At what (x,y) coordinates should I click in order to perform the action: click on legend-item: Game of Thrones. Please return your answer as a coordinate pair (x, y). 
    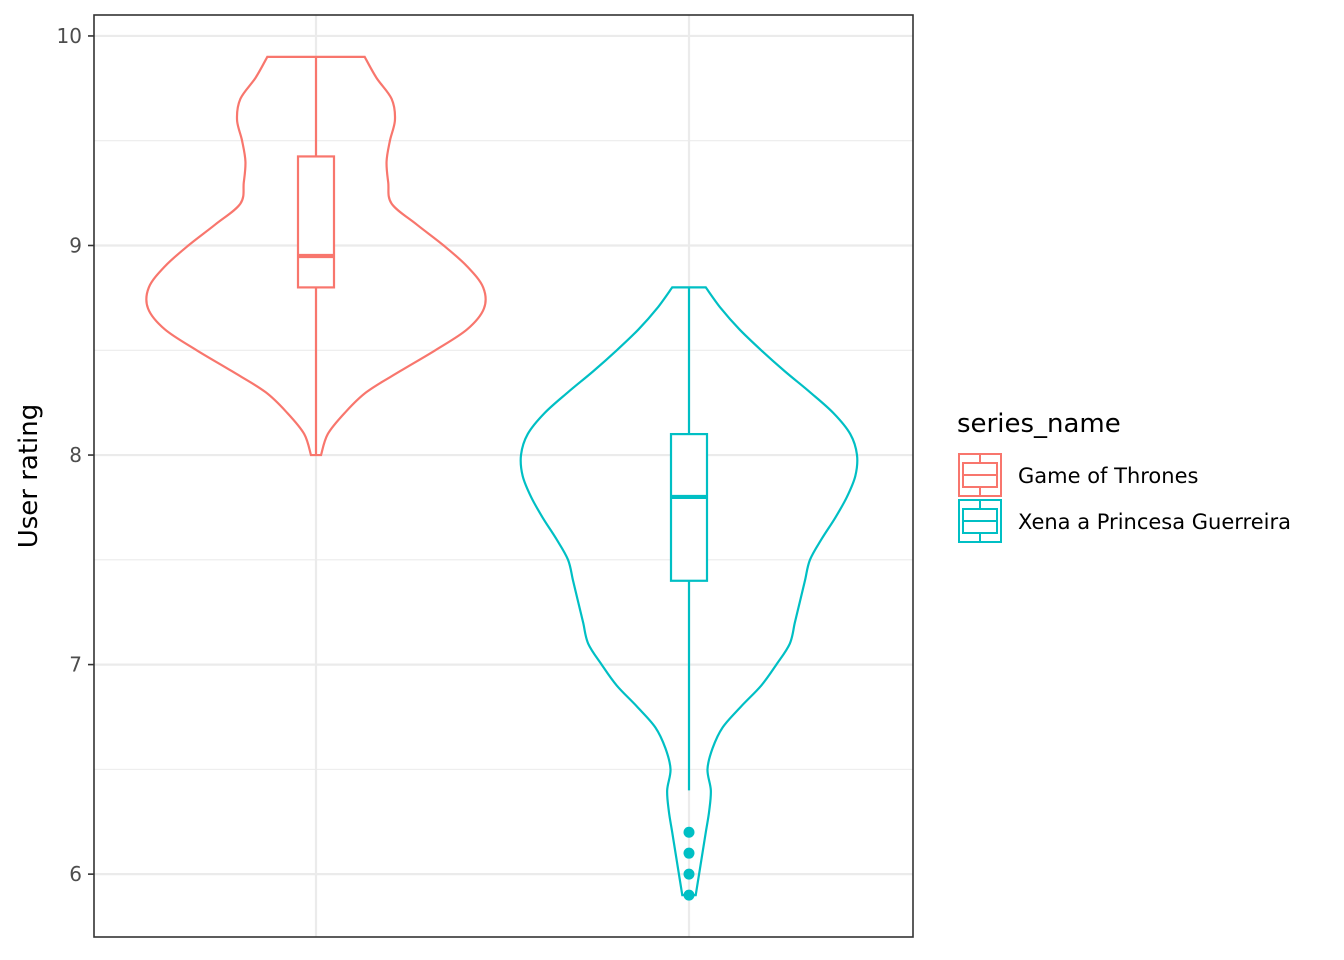
    Looking at the image, I should click on (1078, 475).